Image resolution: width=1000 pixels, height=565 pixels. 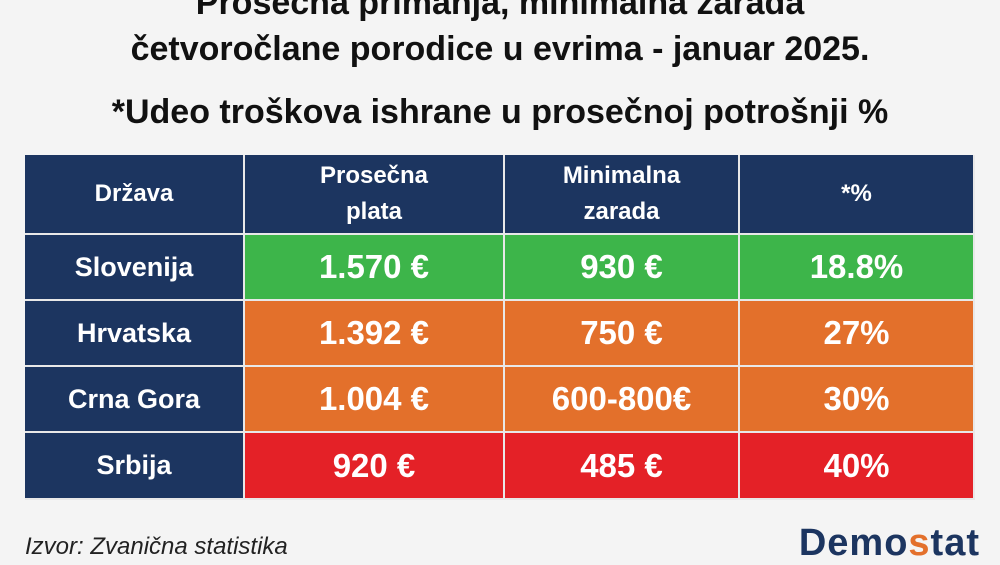 I want to click on value-cell: 18.8%, so click(x=857, y=268).